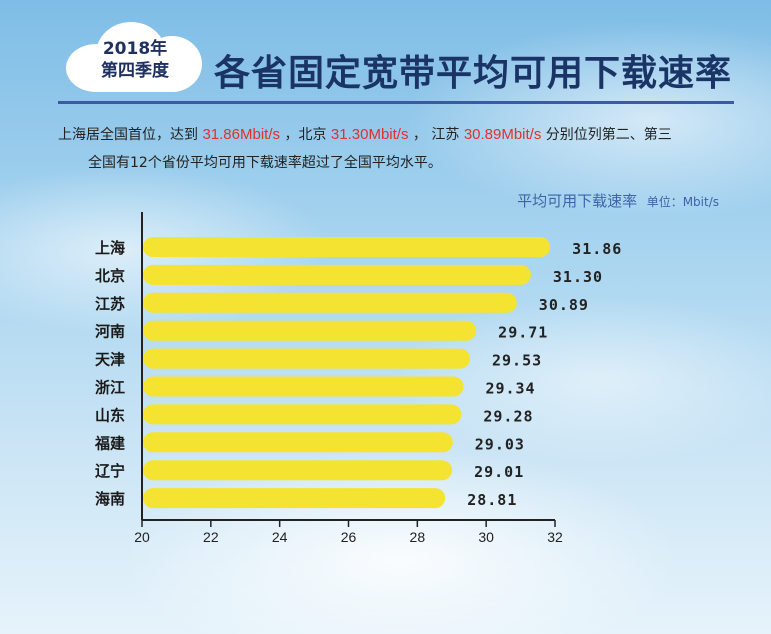 The image size is (771, 634). I want to click on desc-highlight: 30.89Mbit/s, so click(502, 134).